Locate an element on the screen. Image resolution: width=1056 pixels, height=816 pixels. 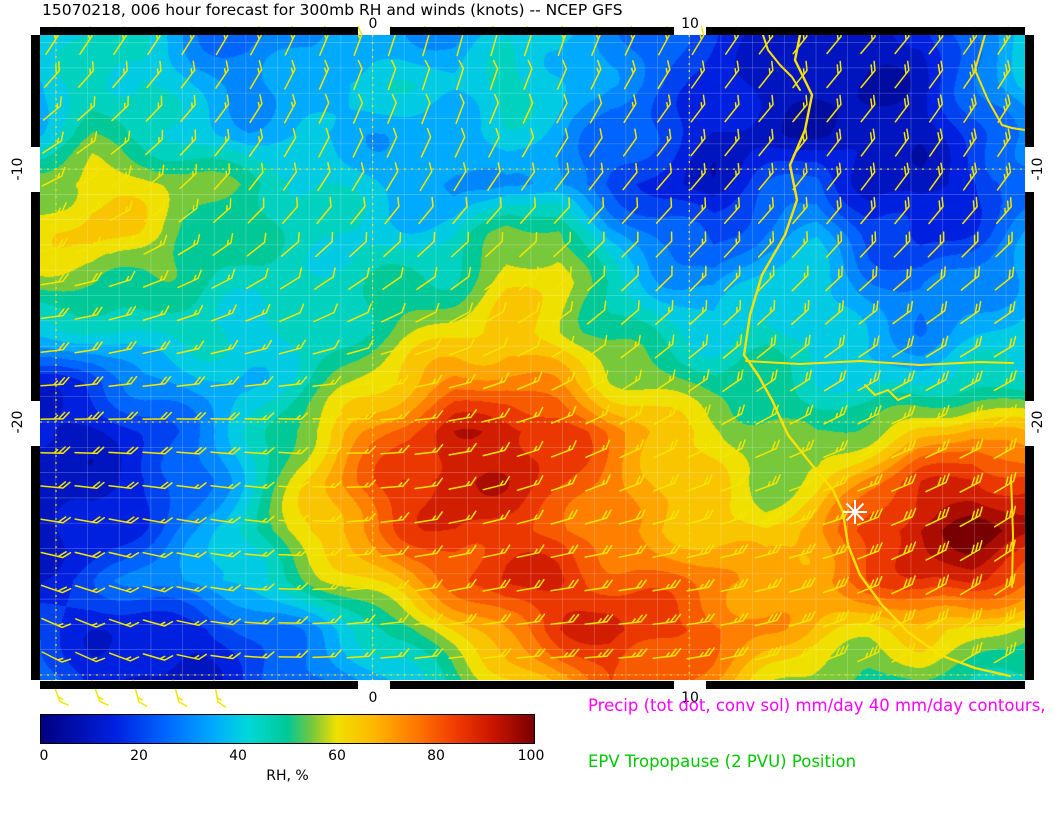
y-tick-left-neg10: -10 is located at coordinates (18, 169).